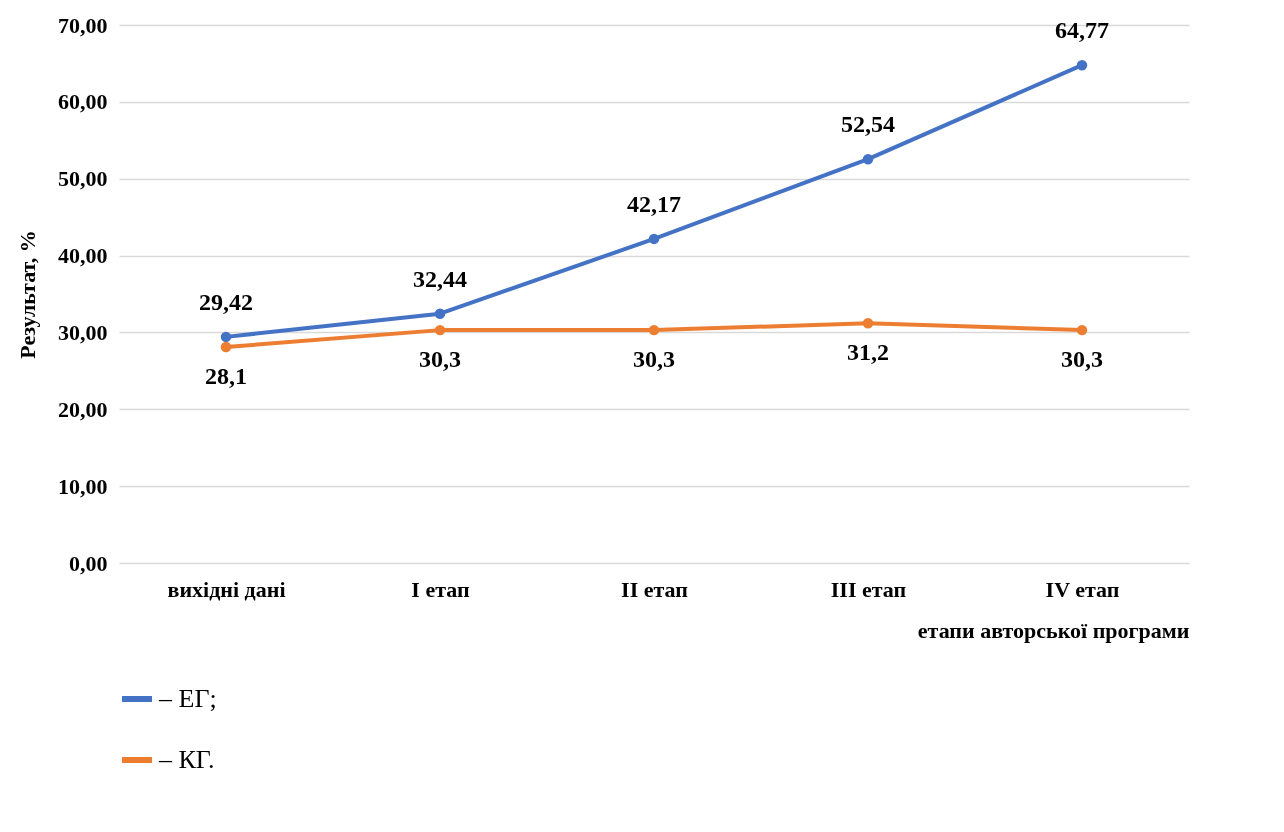  What do you see at coordinates (868, 589) in the screenshot?
I see `x-tick-label: III етап` at bounding box center [868, 589].